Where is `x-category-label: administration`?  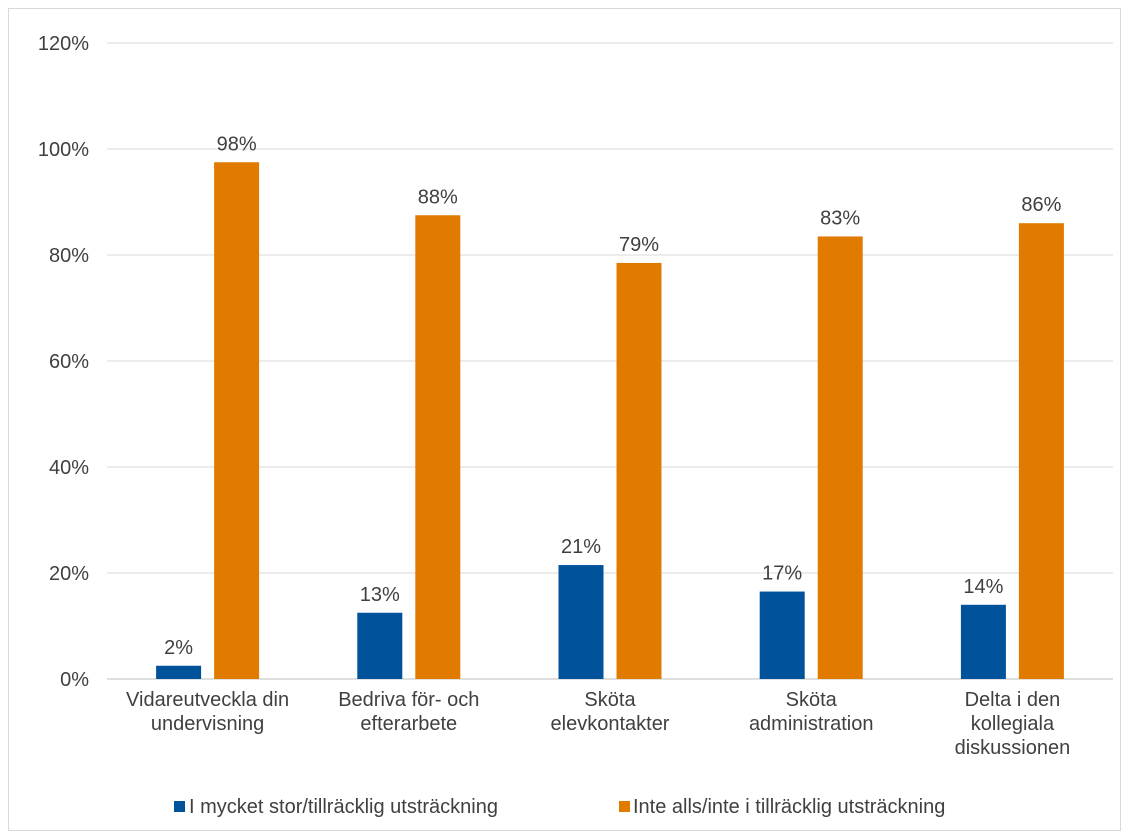
x-category-label: administration is located at coordinates (811, 724).